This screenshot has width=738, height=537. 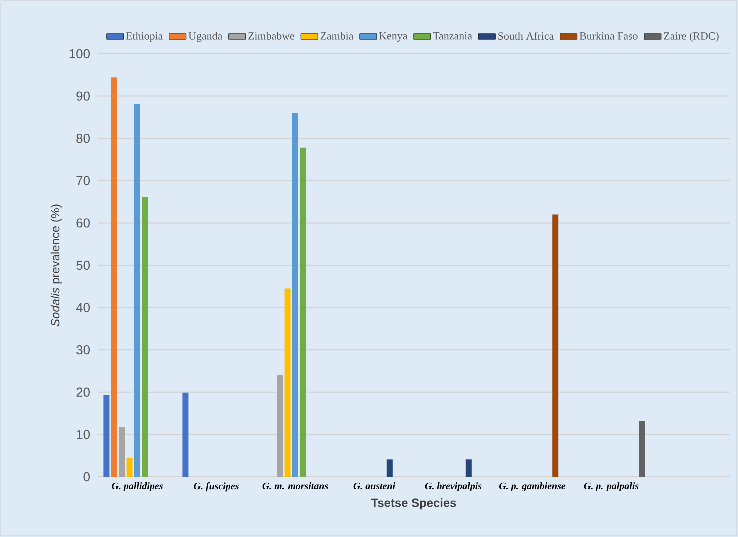 I want to click on legend-label: Zambia, so click(x=337, y=36).